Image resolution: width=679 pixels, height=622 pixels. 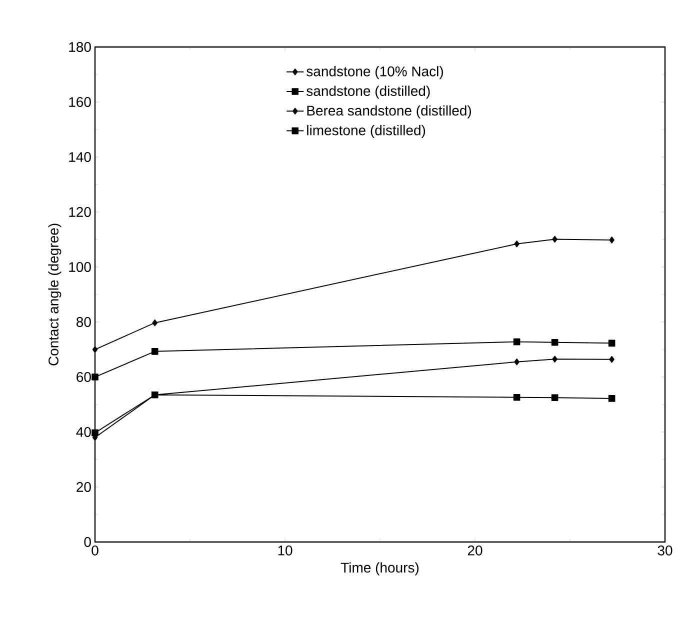 What do you see at coordinates (475, 551) in the screenshot?
I see `x-tick-label: 20` at bounding box center [475, 551].